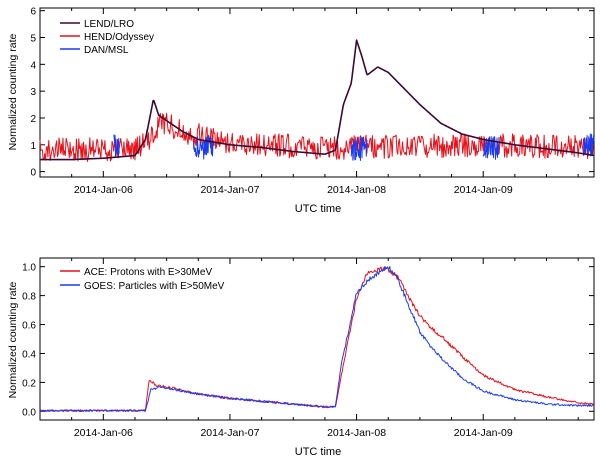  What do you see at coordinates (354, 147) in the screenshot?
I see `series-line-dan-msl` at bounding box center [354, 147].